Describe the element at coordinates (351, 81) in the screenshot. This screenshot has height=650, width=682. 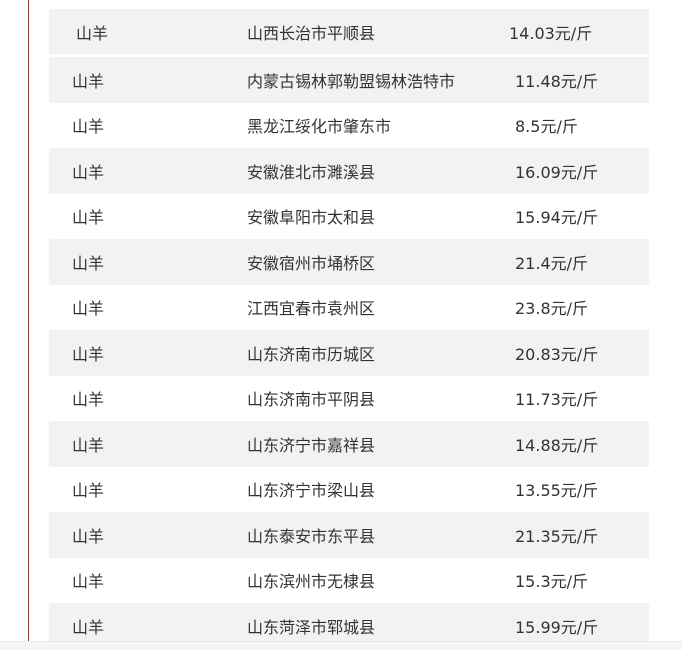
I see `location-cell: 内蒙古锡林郭勒盟锡林浩特市` at that location.